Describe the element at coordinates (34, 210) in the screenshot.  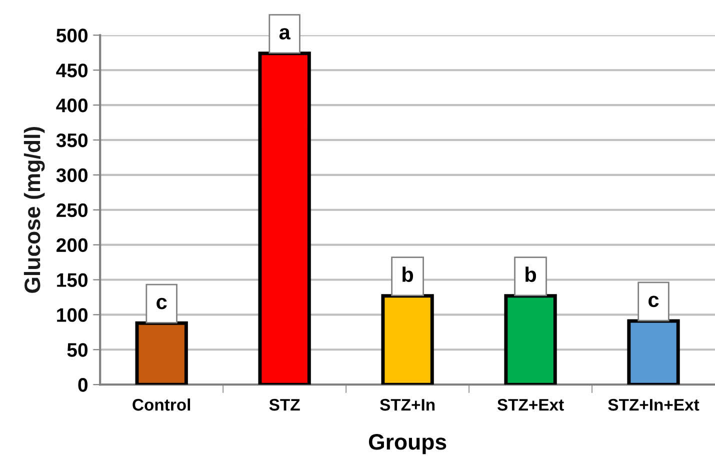
I see `y-axis-title: Glucose (mg/dl)` at that location.